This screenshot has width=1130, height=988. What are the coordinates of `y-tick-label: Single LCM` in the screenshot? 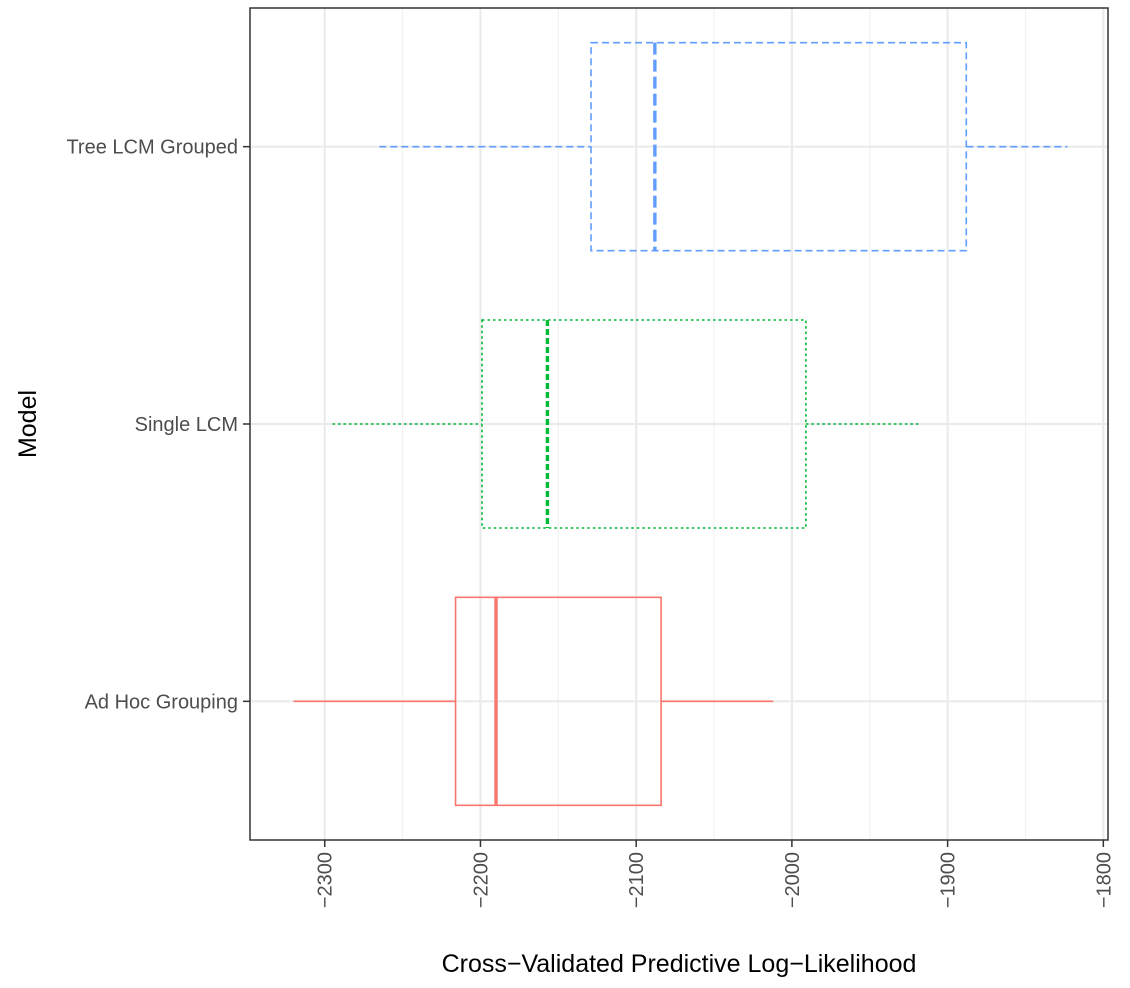 It's located at (186, 425).